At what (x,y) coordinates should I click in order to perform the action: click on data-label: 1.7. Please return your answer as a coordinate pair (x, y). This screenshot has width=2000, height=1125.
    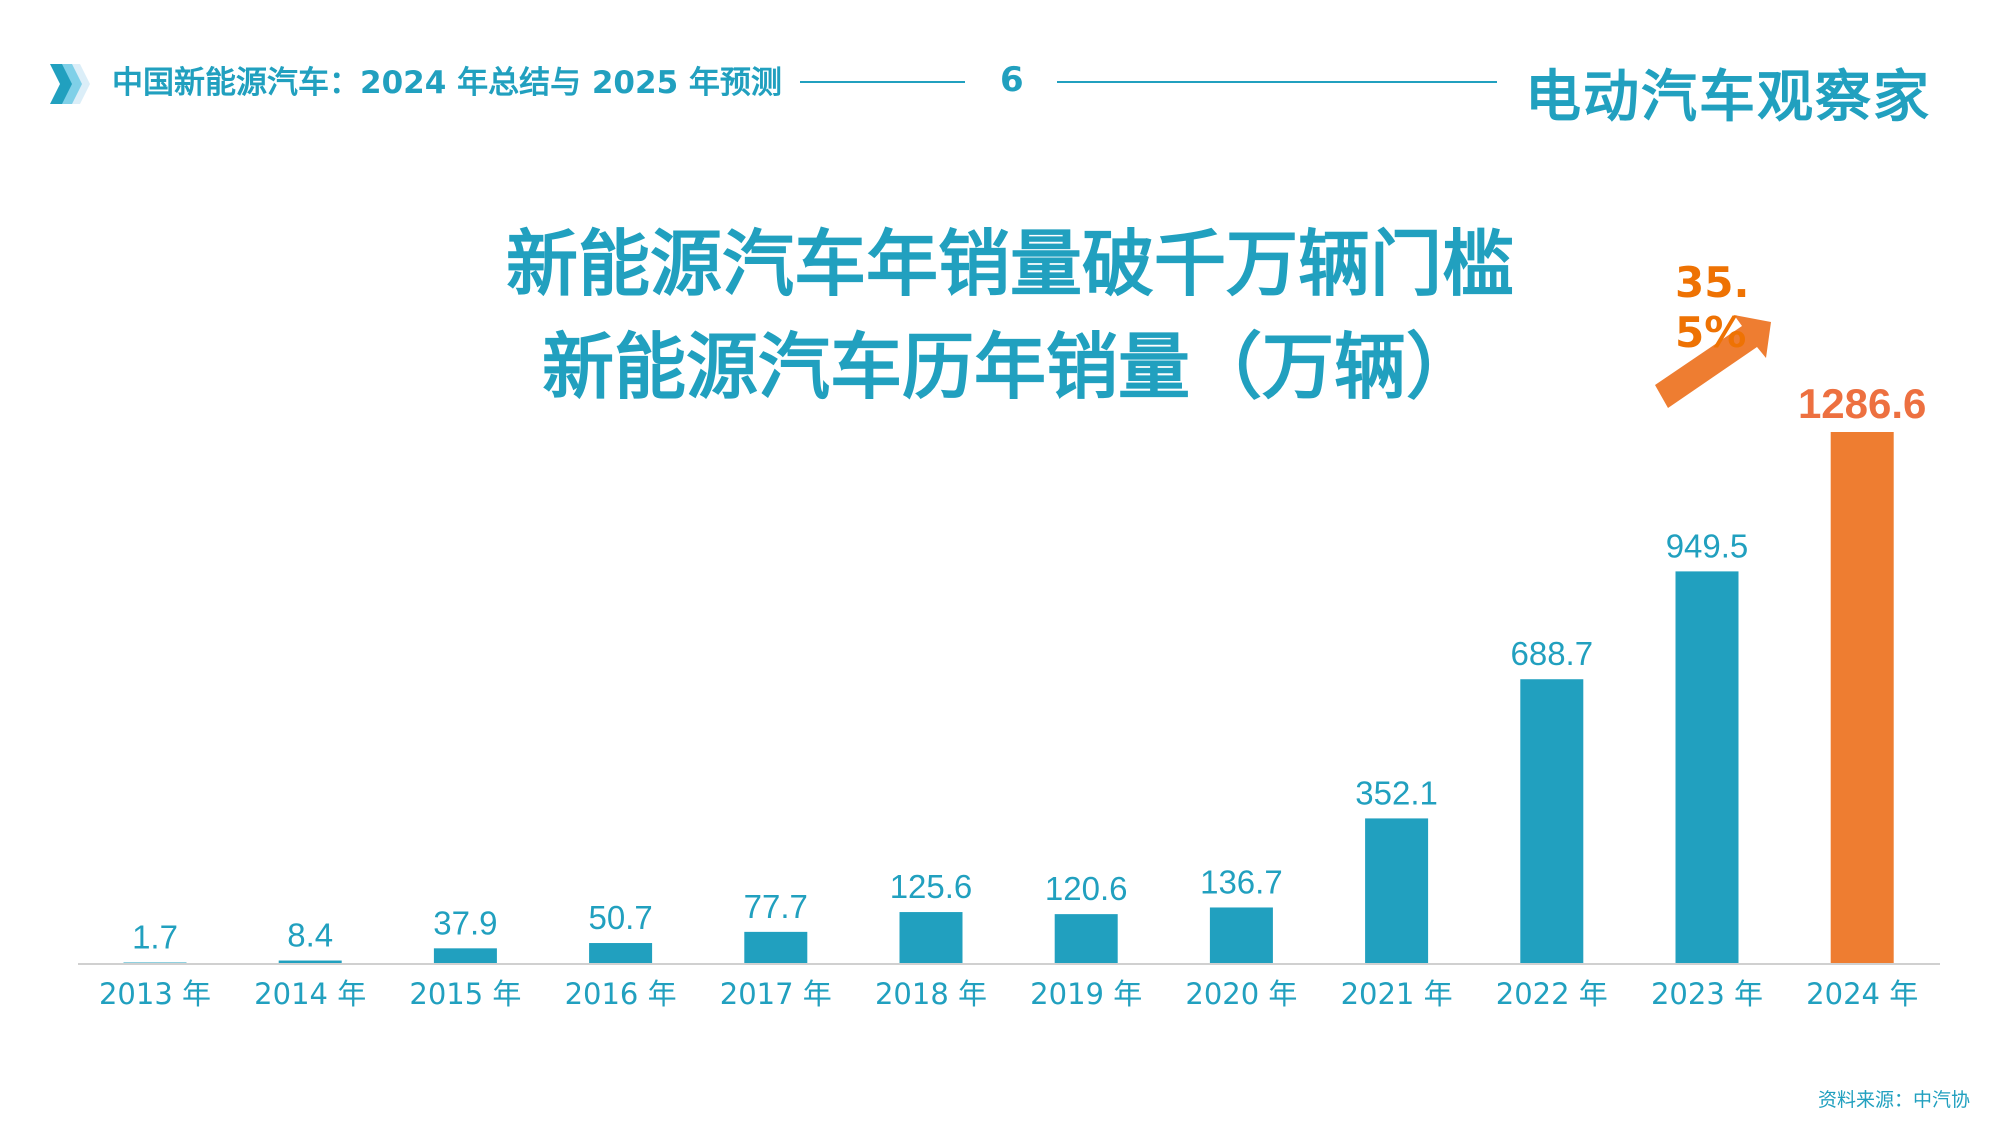
    Looking at the image, I should click on (155, 937).